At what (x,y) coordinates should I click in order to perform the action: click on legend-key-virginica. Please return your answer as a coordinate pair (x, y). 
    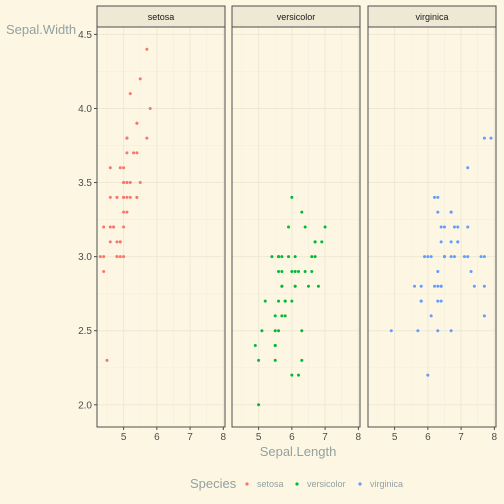
    Looking at the image, I should click on (360, 484).